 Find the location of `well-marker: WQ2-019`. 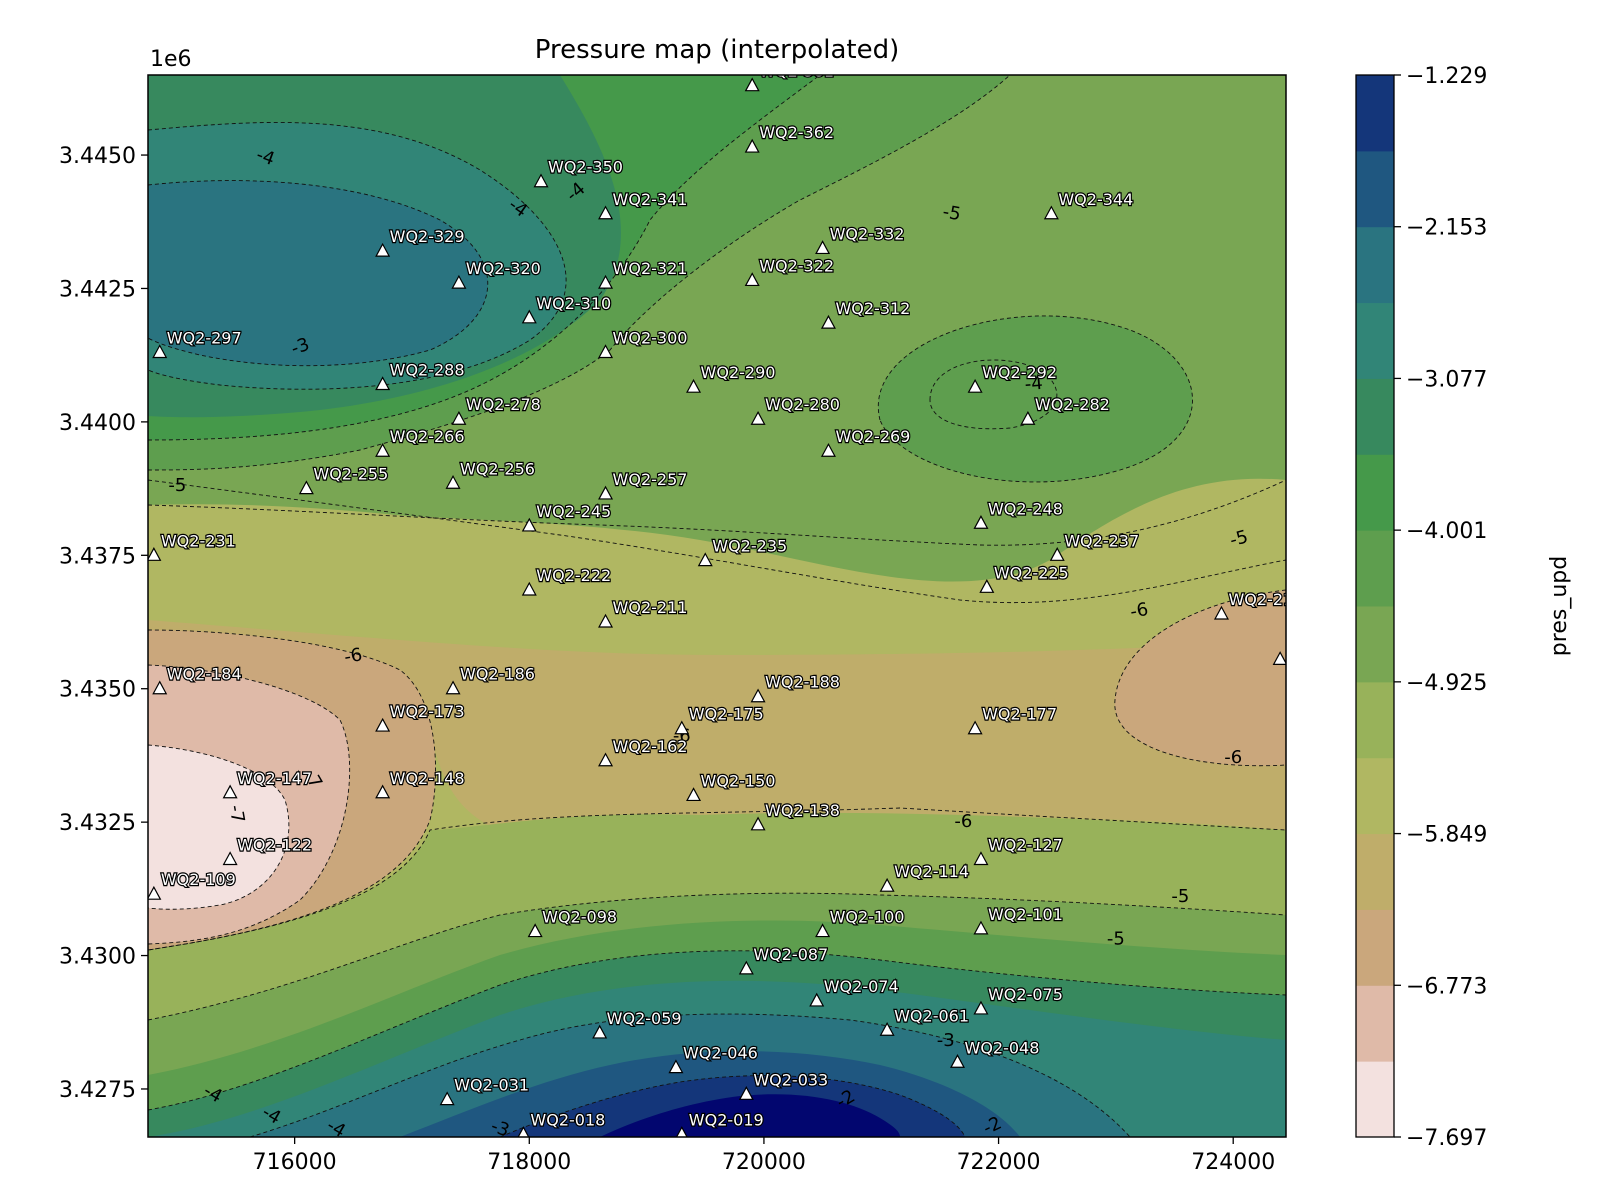

well-marker: WQ2-019 is located at coordinates (720, 1123).